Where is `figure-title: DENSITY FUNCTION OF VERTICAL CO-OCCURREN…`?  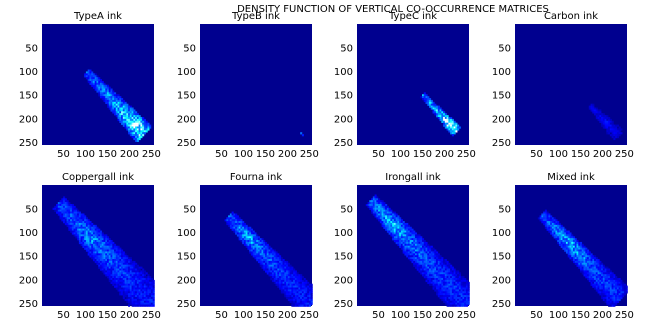
figure-title: DENSITY FUNCTION OF VERTICAL CO-OCCURREN… is located at coordinates (393, 9).